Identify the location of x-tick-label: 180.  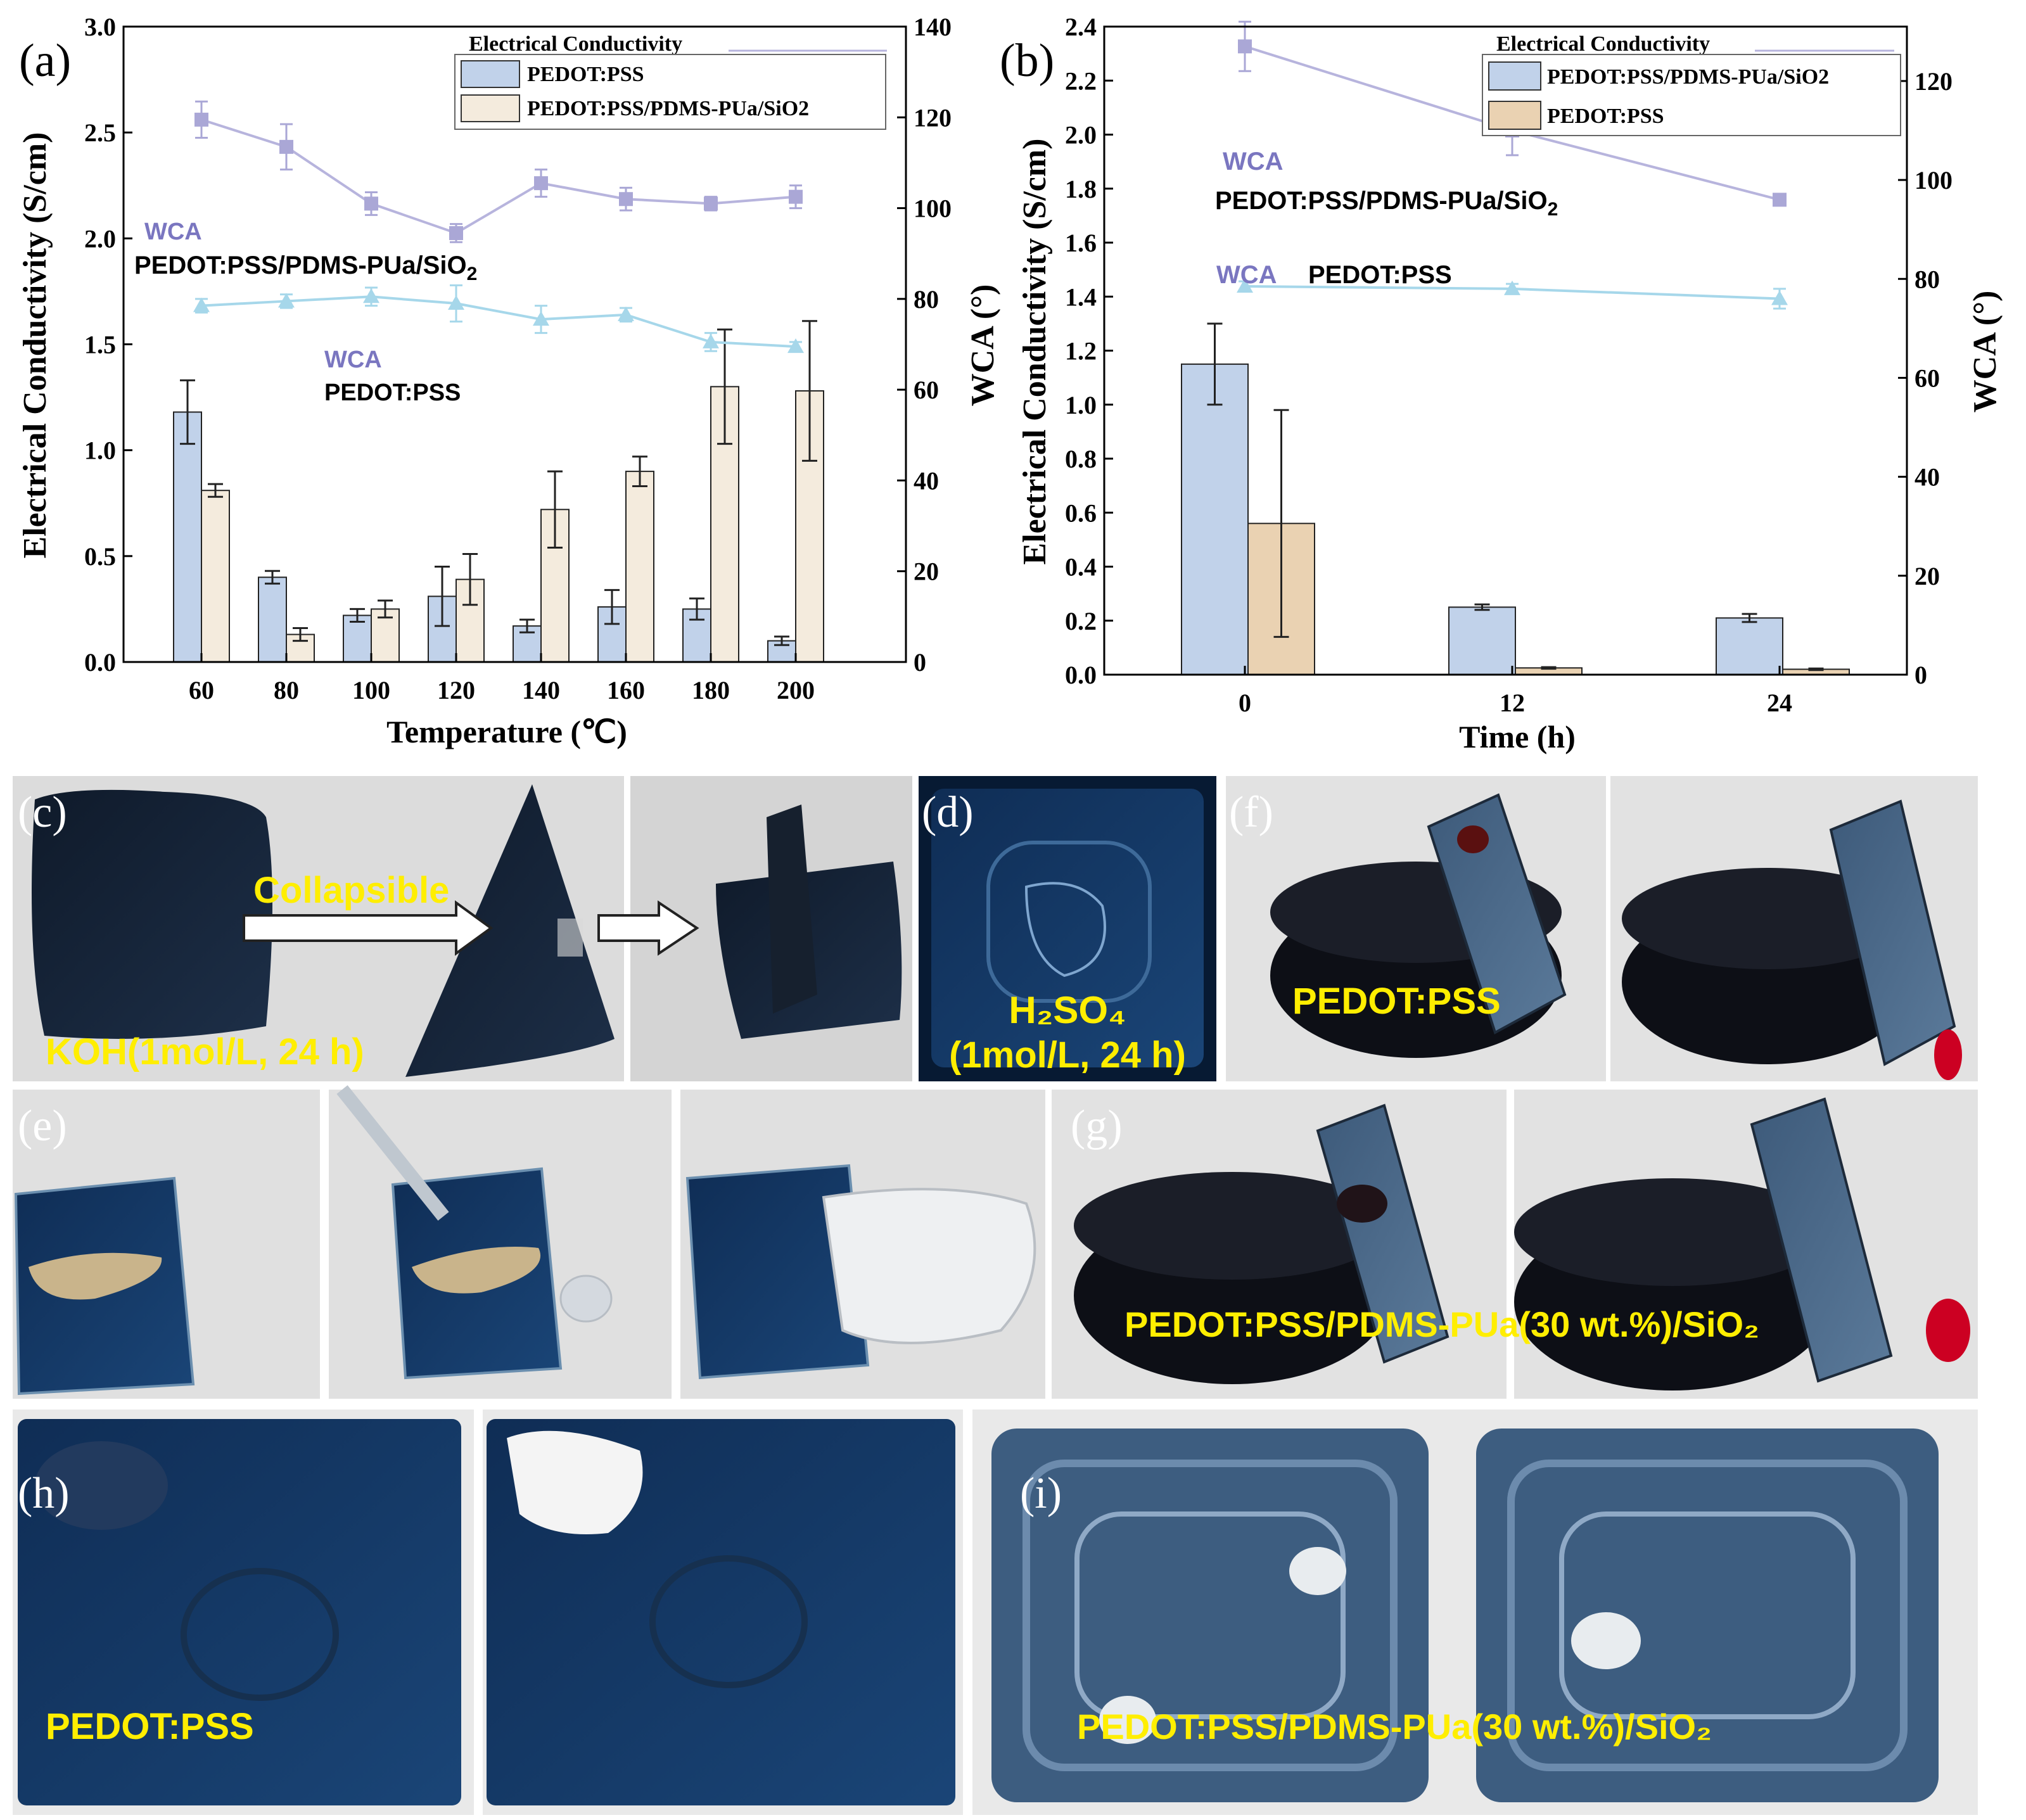
(711, 690).